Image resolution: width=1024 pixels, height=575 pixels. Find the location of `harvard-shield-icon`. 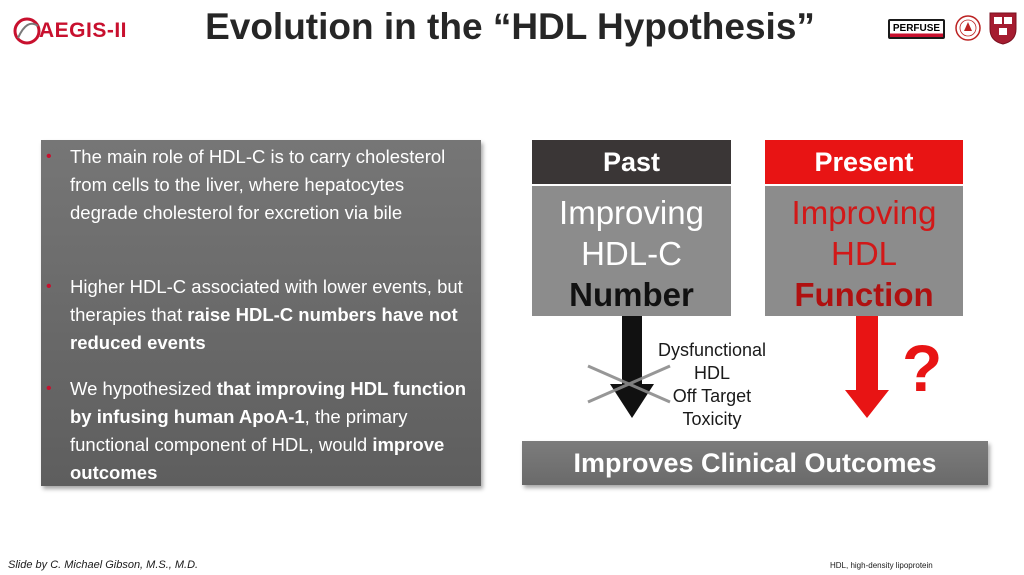

harvard-shield-icon is located at coordinates (1003, 28).